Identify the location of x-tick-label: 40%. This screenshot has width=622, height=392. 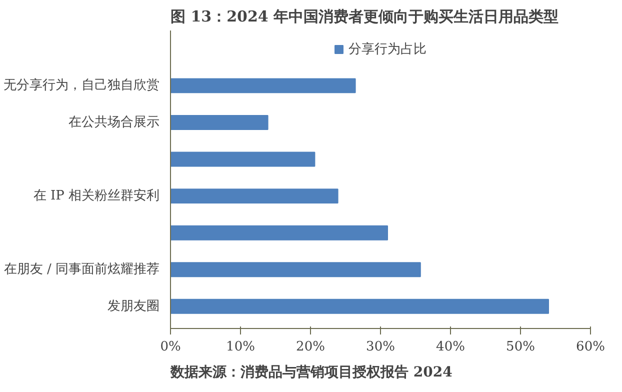
(450, 347).